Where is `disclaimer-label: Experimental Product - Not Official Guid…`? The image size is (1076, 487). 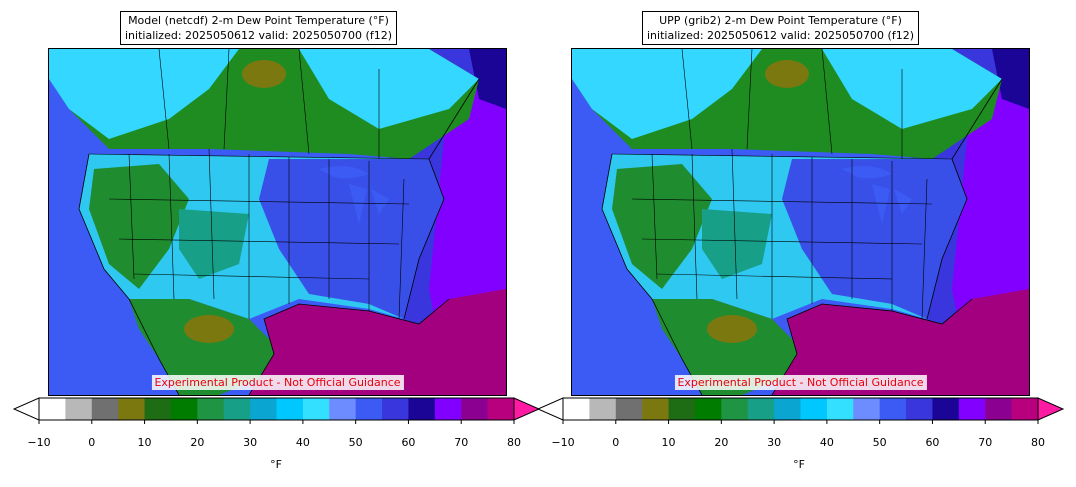
disclaimer-label: Experimental Product - Not Official Guid… is located at coordinates (800, 382).